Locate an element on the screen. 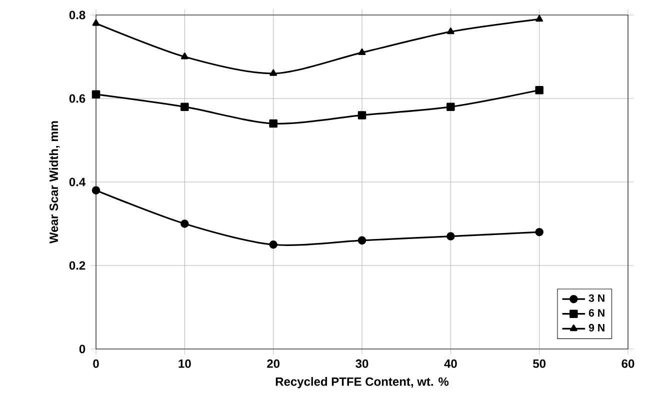 The width and height of the screenshot is (652, 413). x-axis-title: Recycled PTFE Content, wt. % is located at coordinates (362, 382).